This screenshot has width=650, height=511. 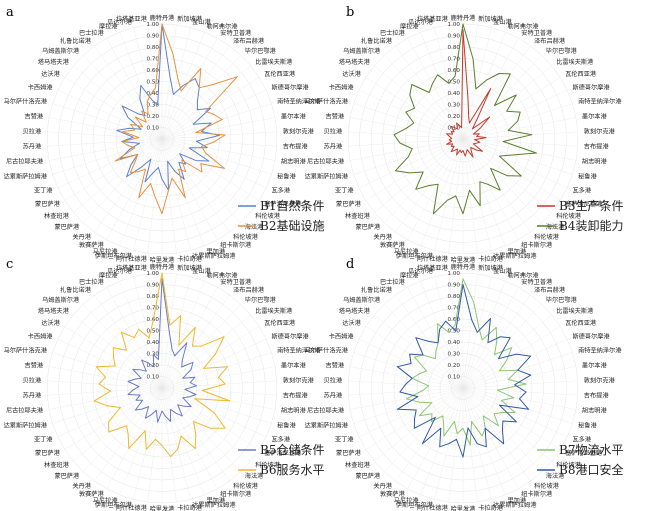 What do you see at coordinates (464, 18) in the screenshot?
I see `category-label: 鹿特丹港` at bounding box center [464, 18].